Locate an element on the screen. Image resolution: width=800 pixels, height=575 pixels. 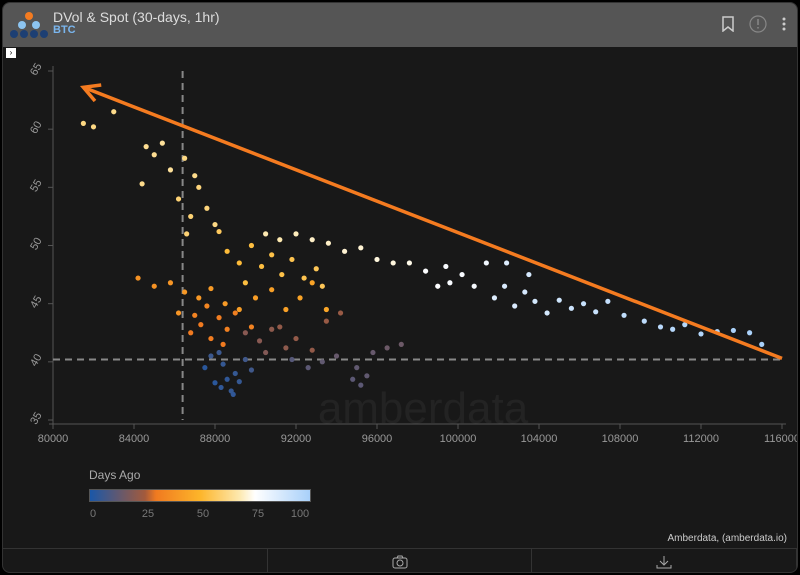
x-tick-label: 88000 is located at coordinates (215, 439).